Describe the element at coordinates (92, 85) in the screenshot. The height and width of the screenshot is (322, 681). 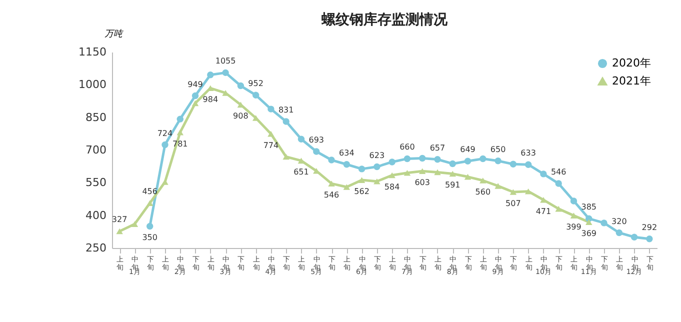
I see `y-tick-label: 1000` at that location.